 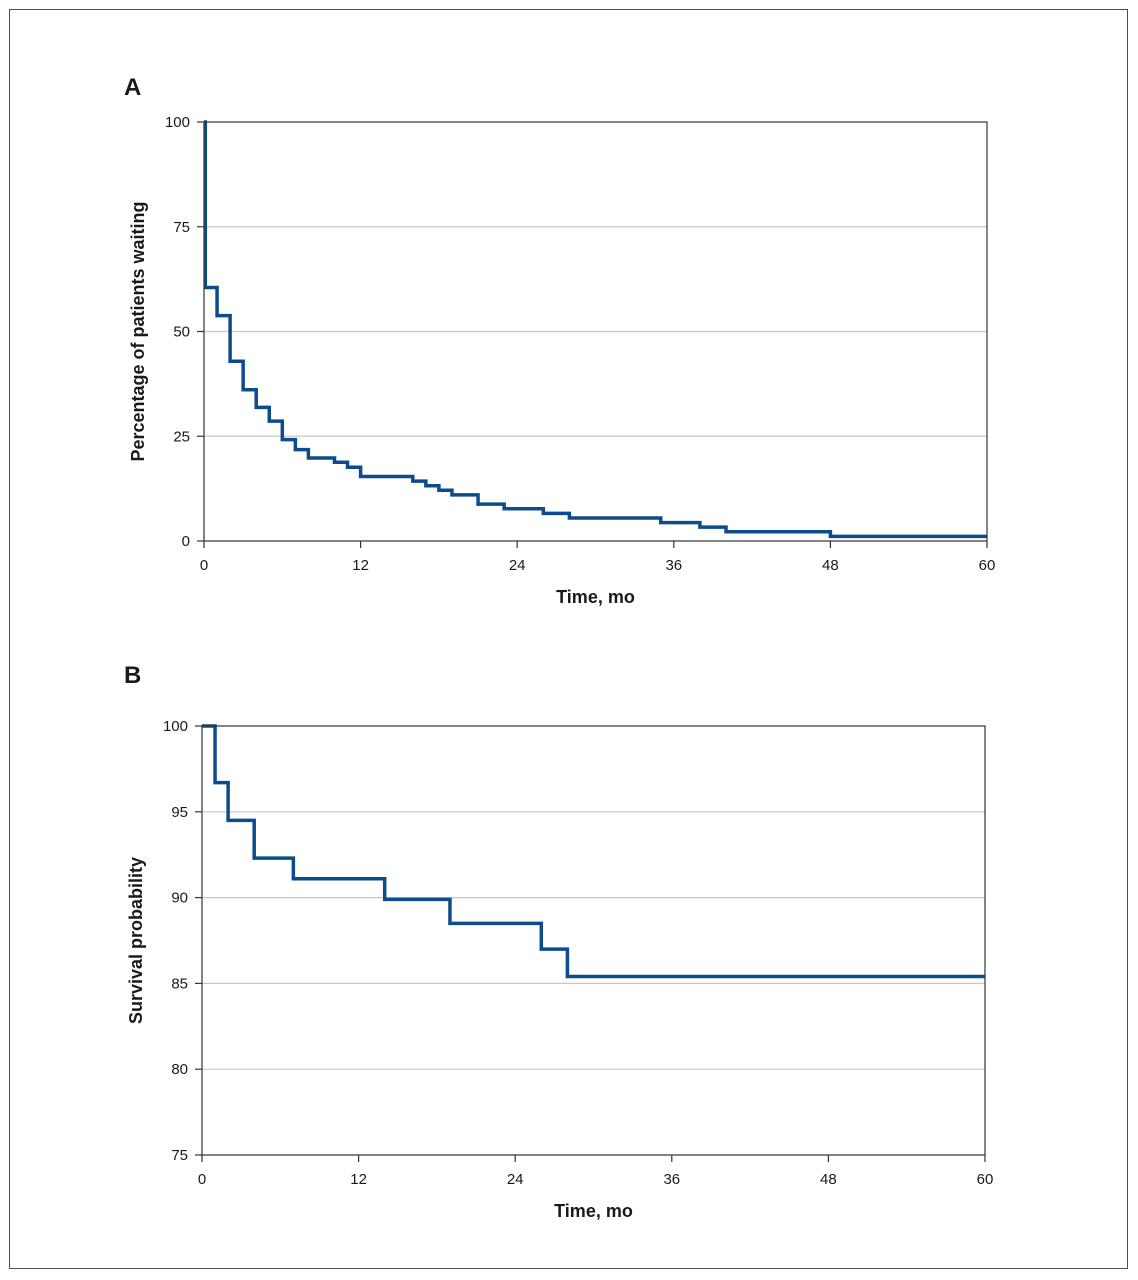 I want to click on panel-b-letter: B, so click(x=132, y=675).